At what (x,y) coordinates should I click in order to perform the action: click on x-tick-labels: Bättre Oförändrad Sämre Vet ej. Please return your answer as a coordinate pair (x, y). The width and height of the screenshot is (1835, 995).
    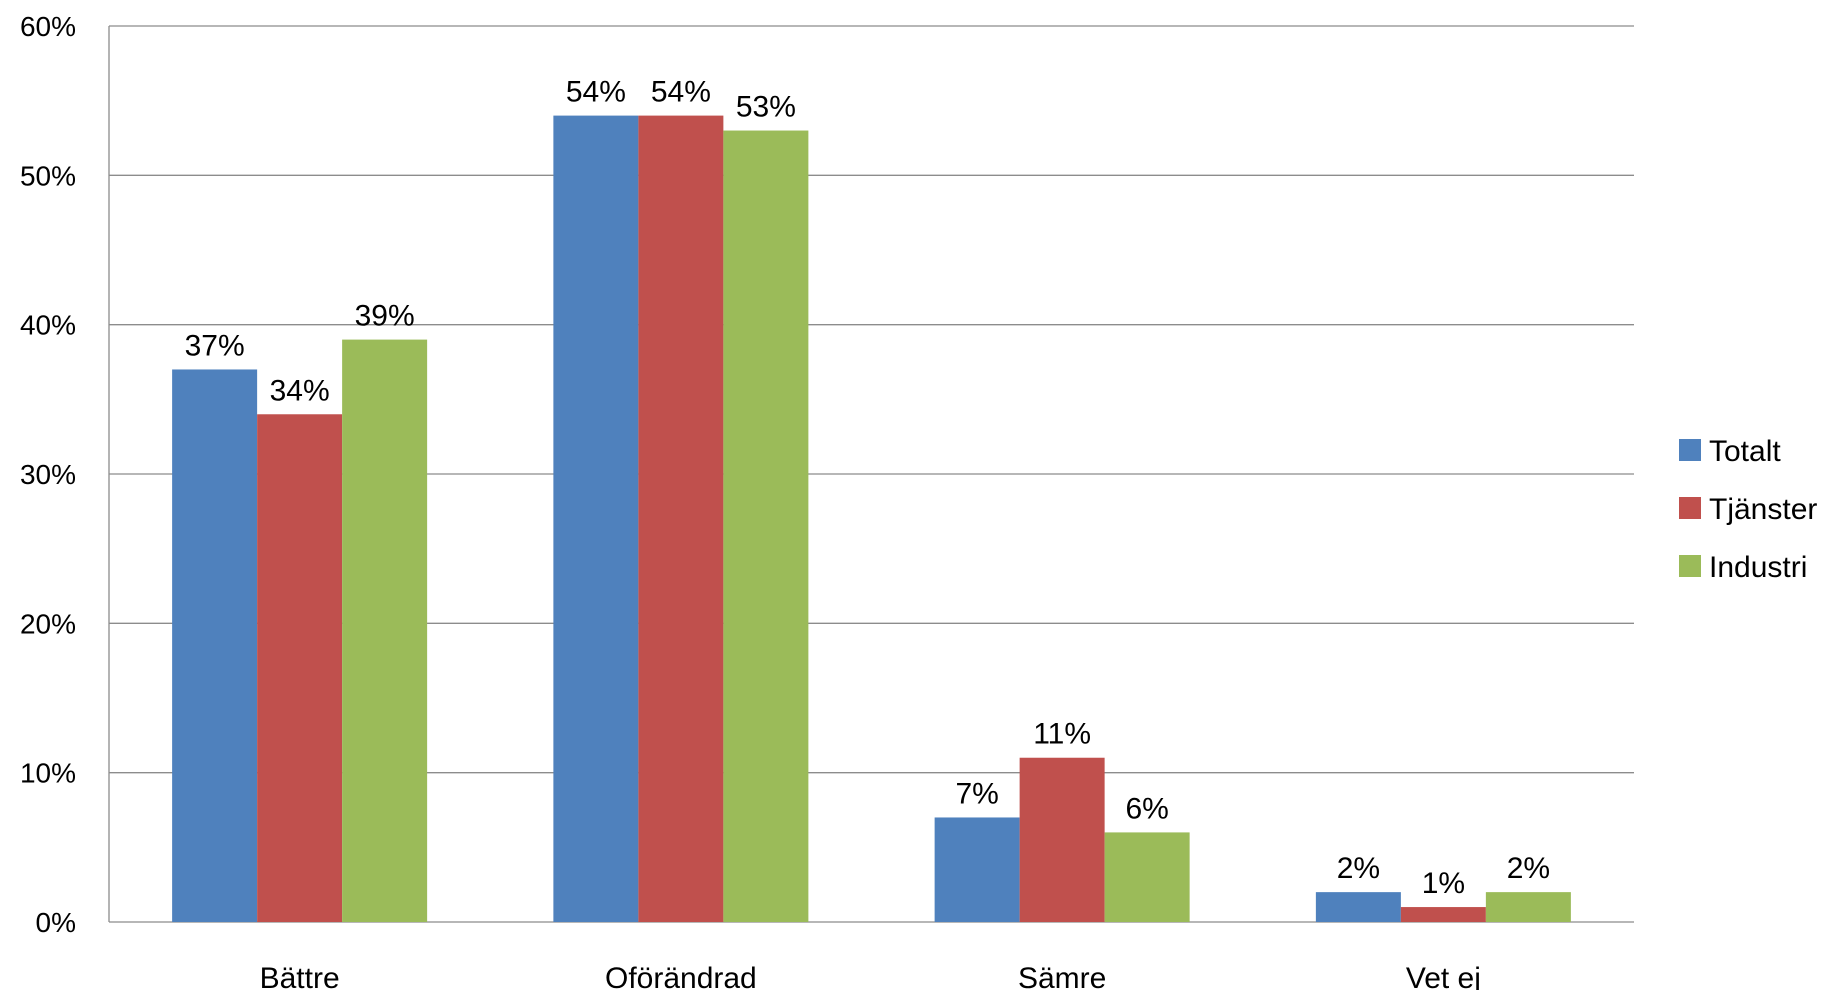
    Looking at the image, I should click on (870, 978).